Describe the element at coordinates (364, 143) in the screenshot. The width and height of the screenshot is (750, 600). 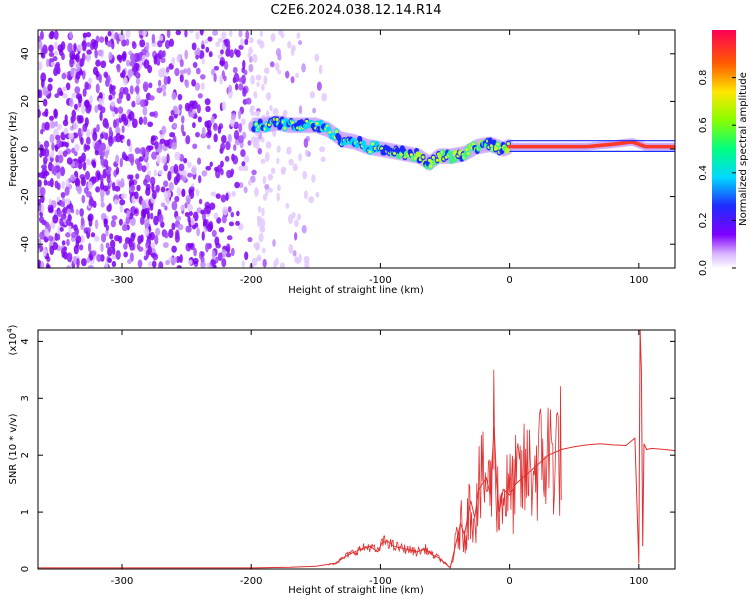
I see `ridge-core` at that location.